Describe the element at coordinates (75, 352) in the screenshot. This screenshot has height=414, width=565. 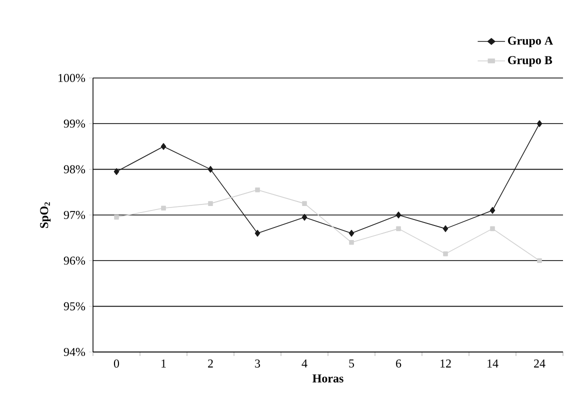
I see `y-tick-label: 94%` at that location.